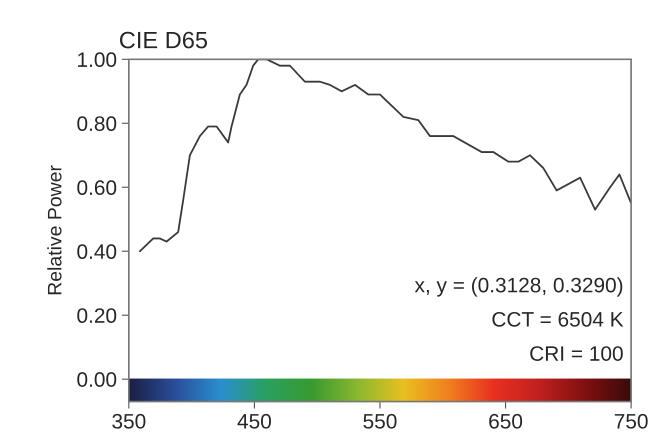  What do you see at coordinates (505, 421) in the screenshot?
I see `x-tick-label: 650` at bounding box center [505, 421].